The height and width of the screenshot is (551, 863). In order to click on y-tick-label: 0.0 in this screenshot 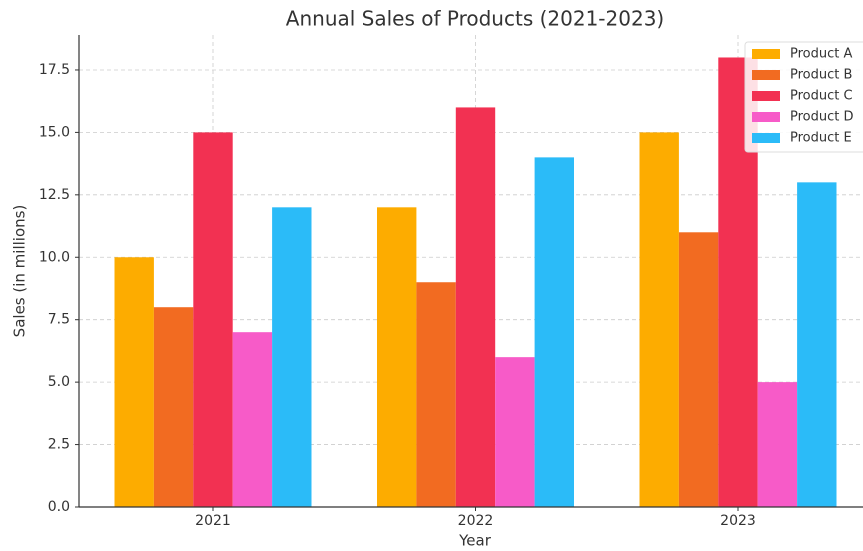, I will do `click(59, 507)`.